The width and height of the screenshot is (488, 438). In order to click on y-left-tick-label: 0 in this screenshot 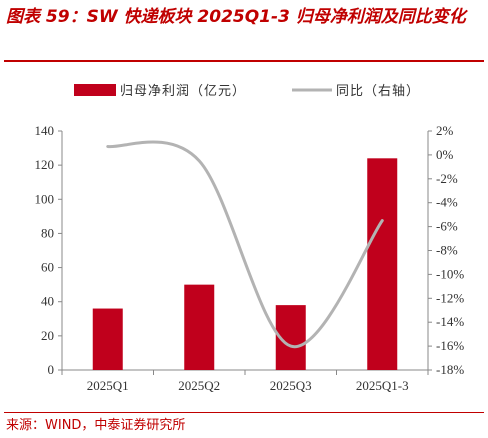, I will do `click(51, 369)`.